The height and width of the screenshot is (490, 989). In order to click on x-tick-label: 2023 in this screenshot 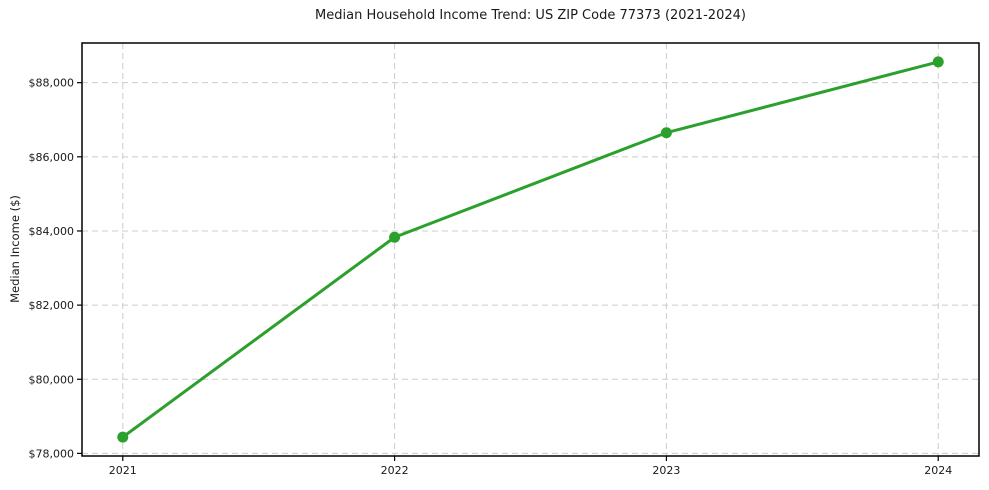, I will do `click(666, 470)`.